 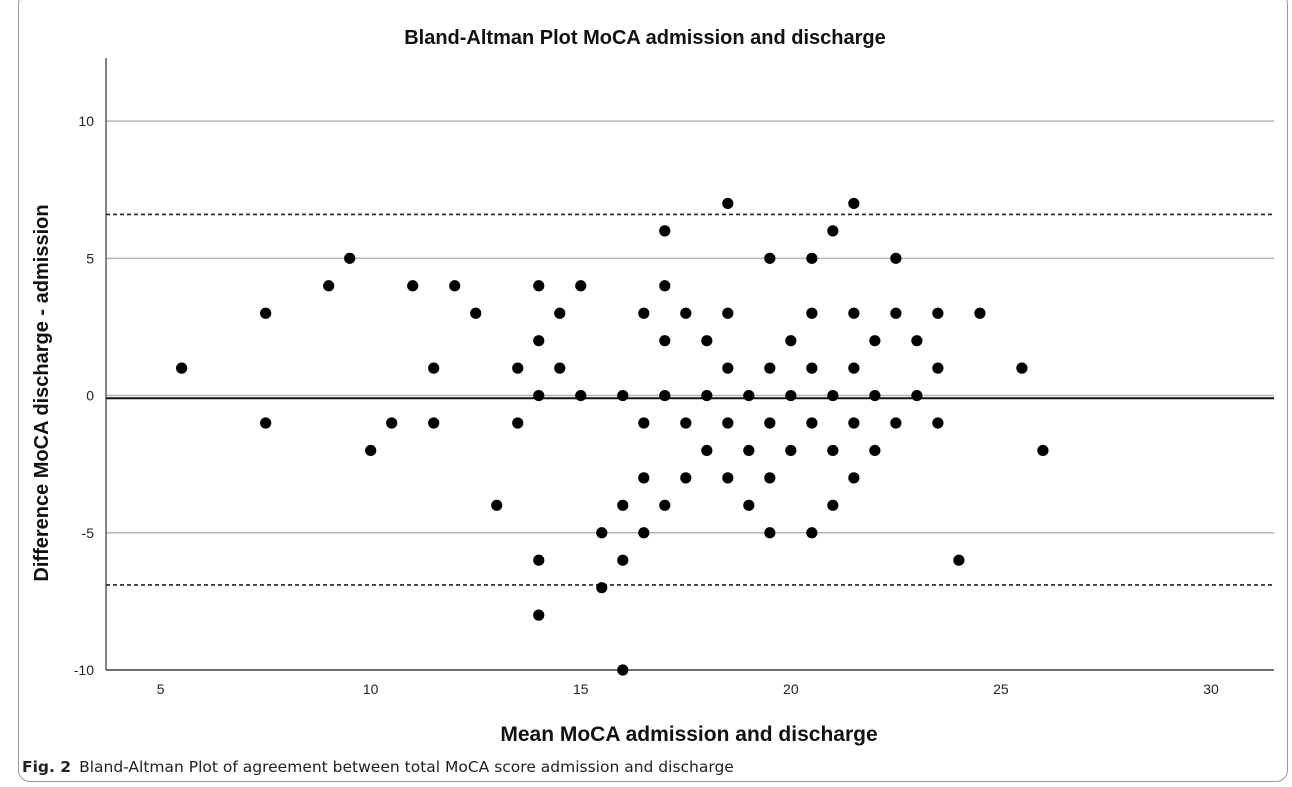 I want to click on x-axis-label: Mean MoCA admission and discharge, so click(x=688, y=734).